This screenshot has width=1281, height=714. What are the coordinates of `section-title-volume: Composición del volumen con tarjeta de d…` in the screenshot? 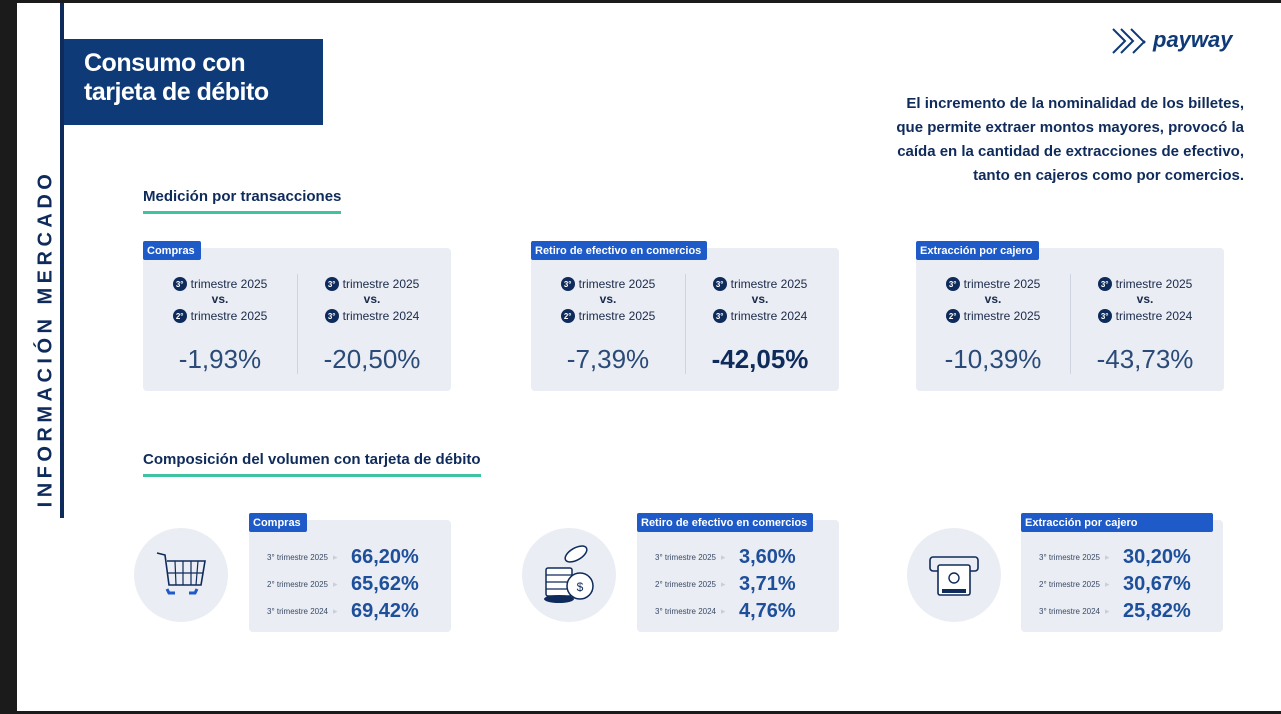 It's located at (312, 464).